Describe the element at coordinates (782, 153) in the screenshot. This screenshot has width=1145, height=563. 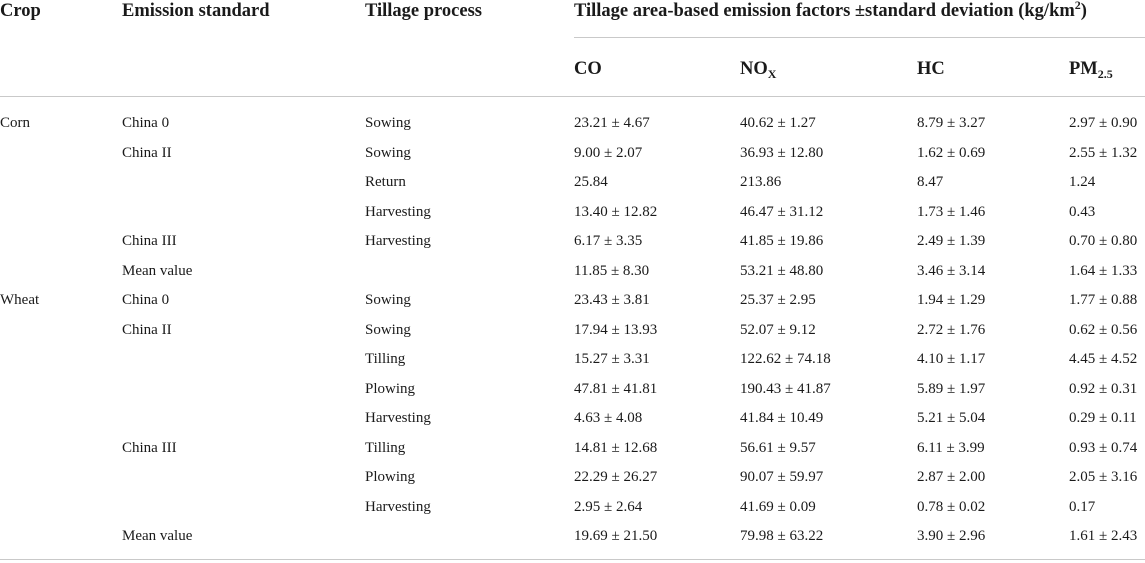
I see `cell-nox: 36.93 ± 12.80` at that location.